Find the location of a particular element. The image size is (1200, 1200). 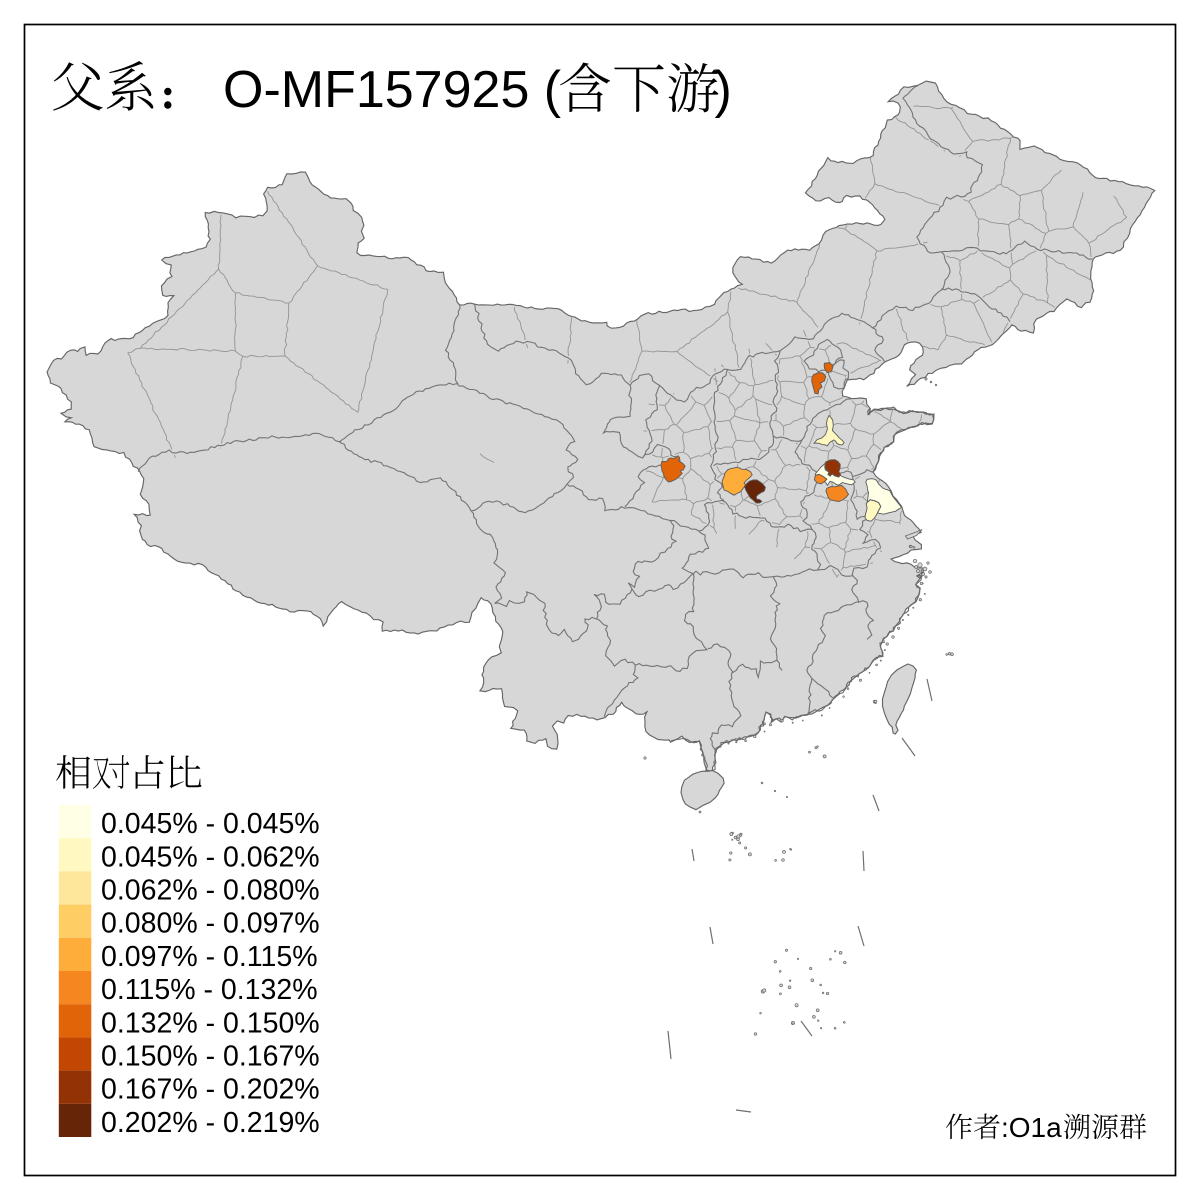

svg-text: 0.115% - 0.132% is located at coordinates (209, 990).